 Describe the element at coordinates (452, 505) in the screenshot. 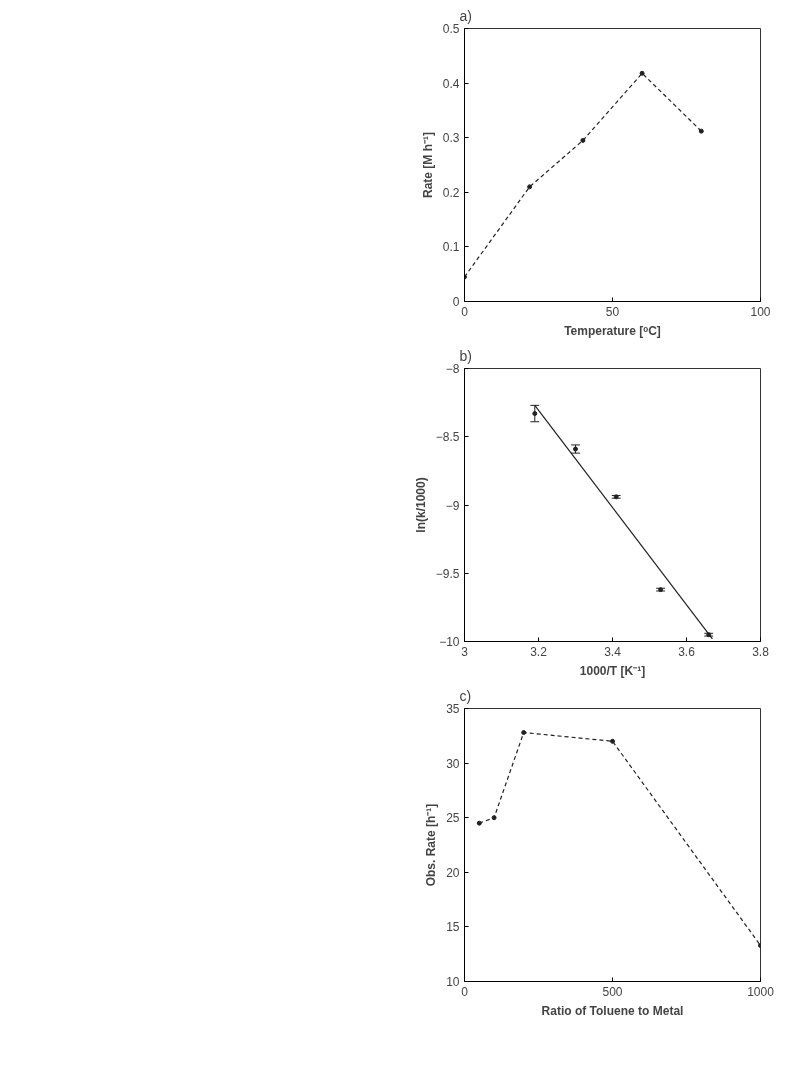

I see `y-tick-label: −9` at that location.